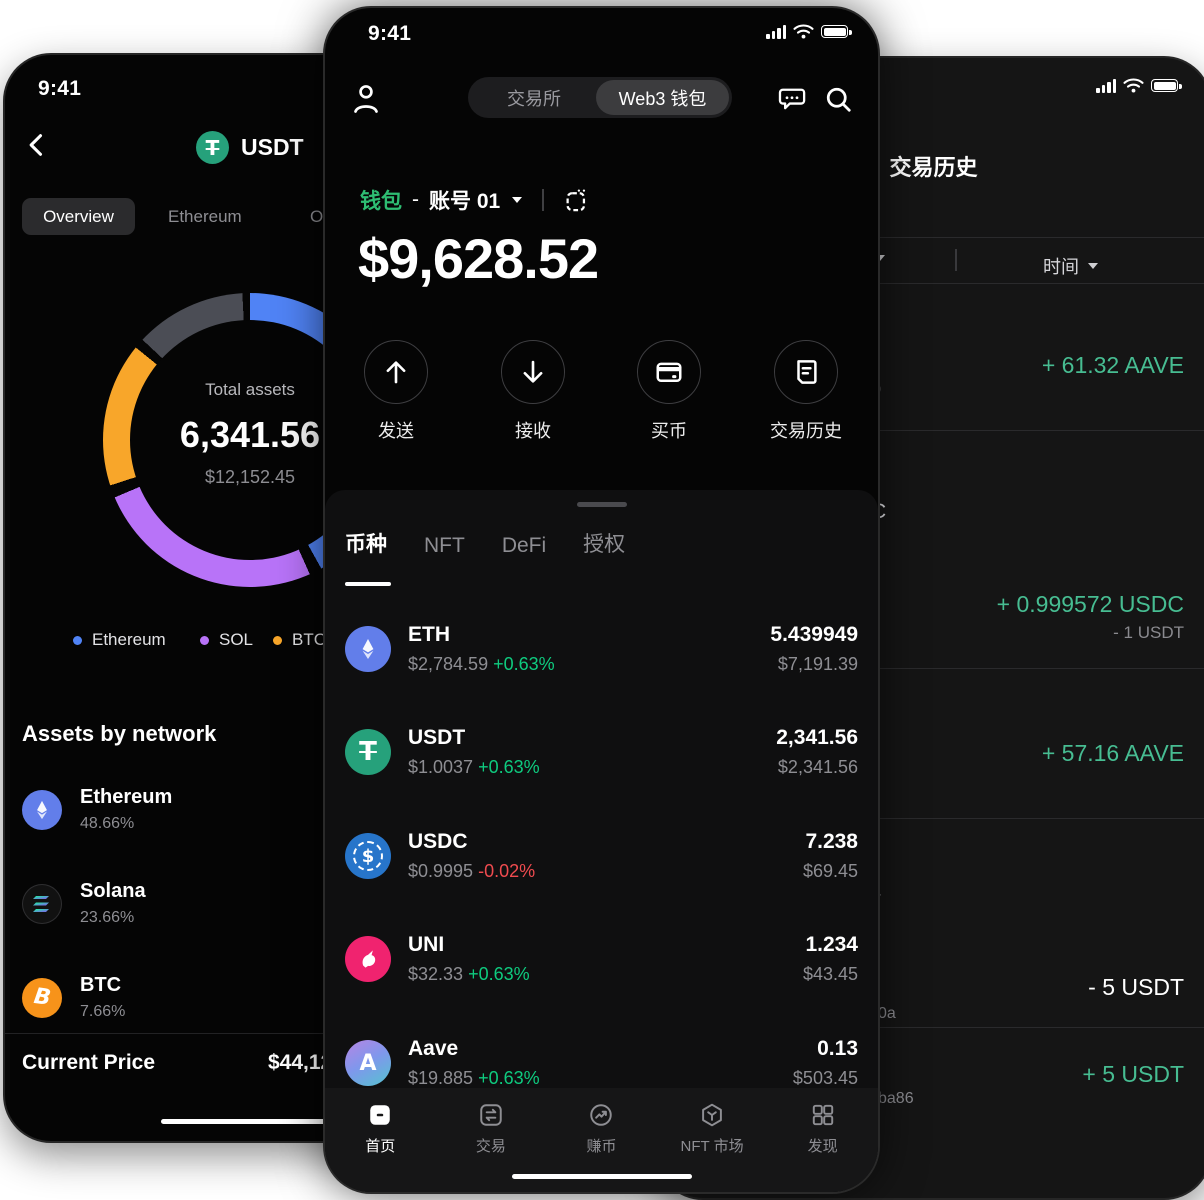 The image size is (1204, 1200). Describe the element at coordinates (37, 145) in the screenshot. I see `back-icon` at that location.